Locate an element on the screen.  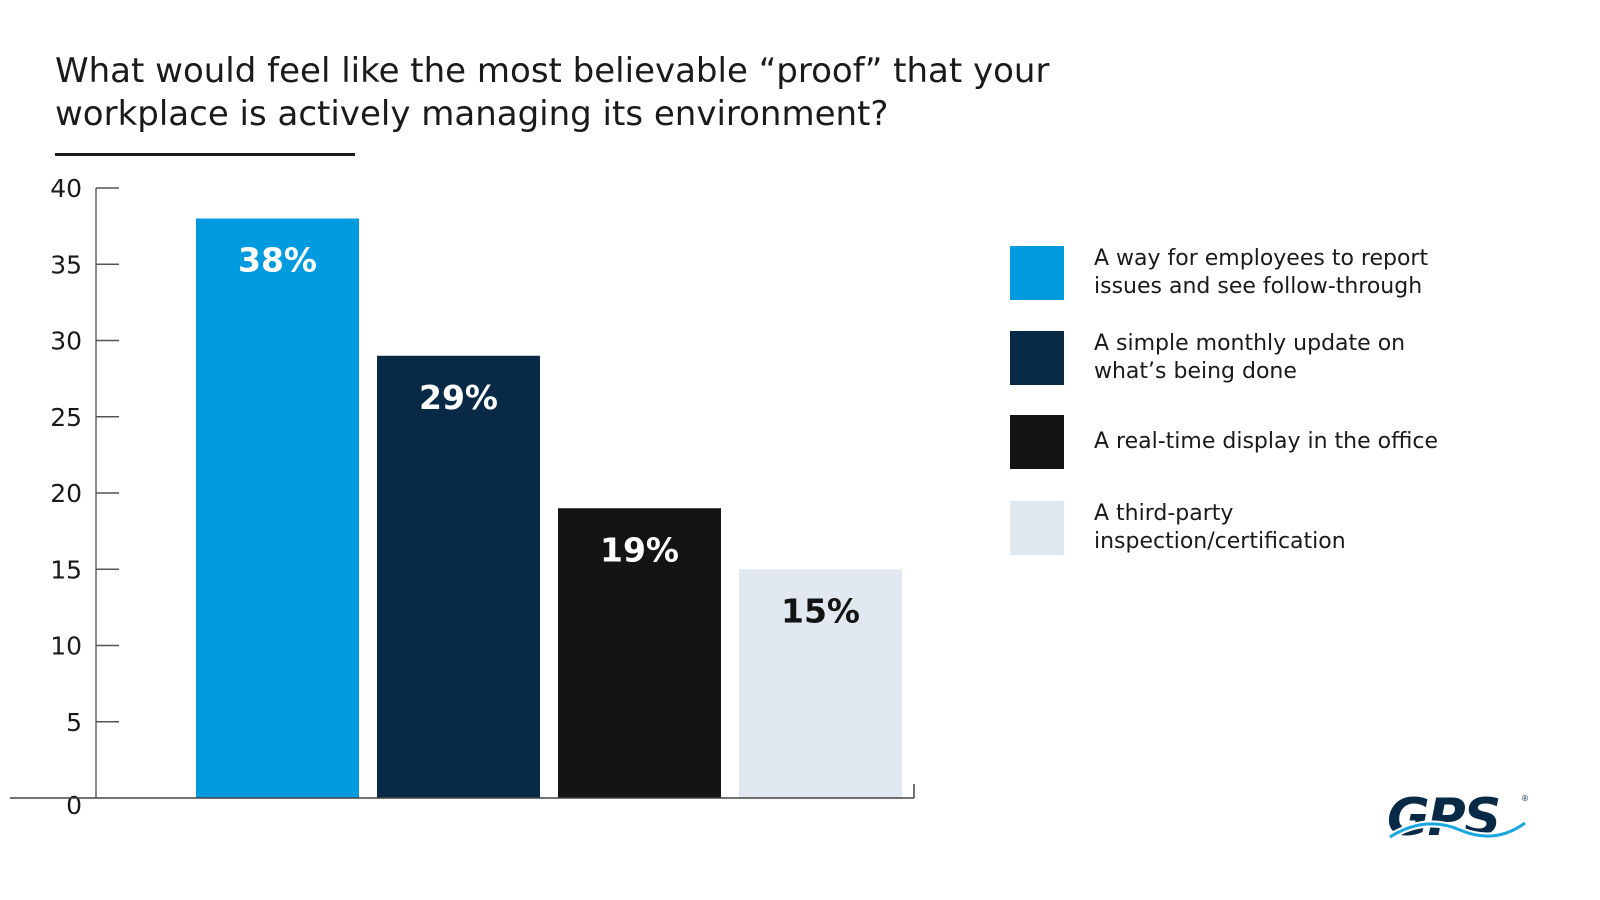
legend-label: A real-time display in the office is located at coordinates (1266, 441).